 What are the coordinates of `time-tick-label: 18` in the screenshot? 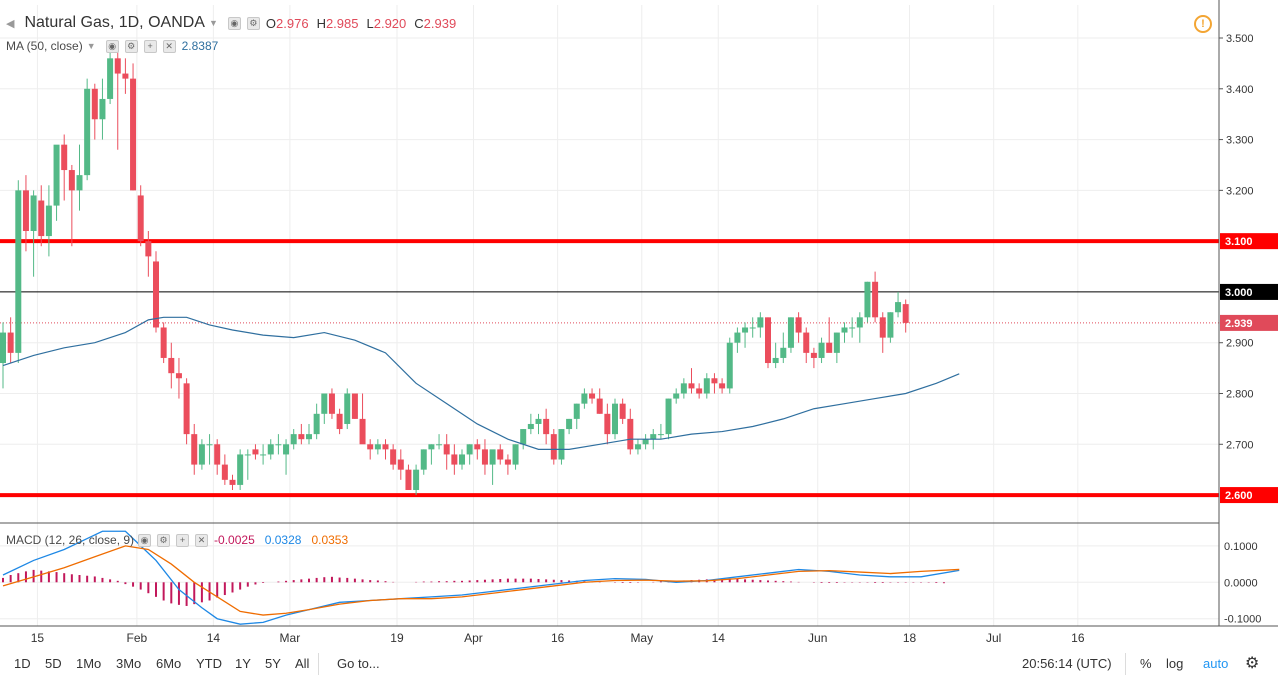 It's located at (910, 638).